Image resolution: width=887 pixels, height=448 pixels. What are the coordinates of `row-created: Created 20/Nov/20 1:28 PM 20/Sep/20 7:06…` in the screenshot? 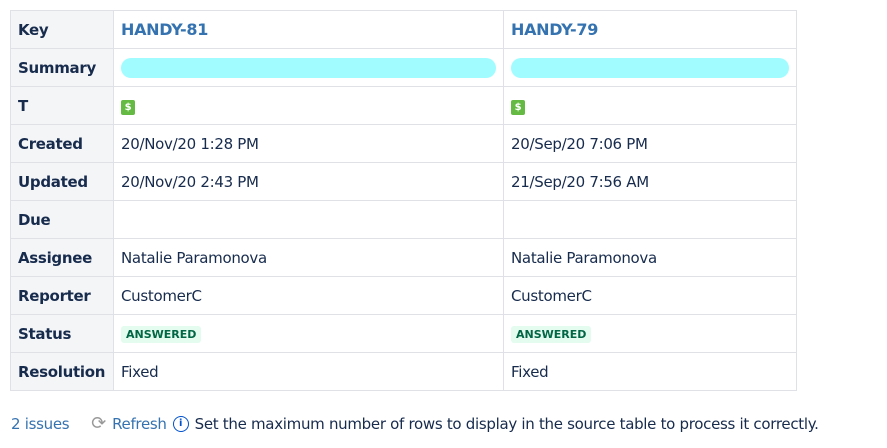 It's located at (403, 143).